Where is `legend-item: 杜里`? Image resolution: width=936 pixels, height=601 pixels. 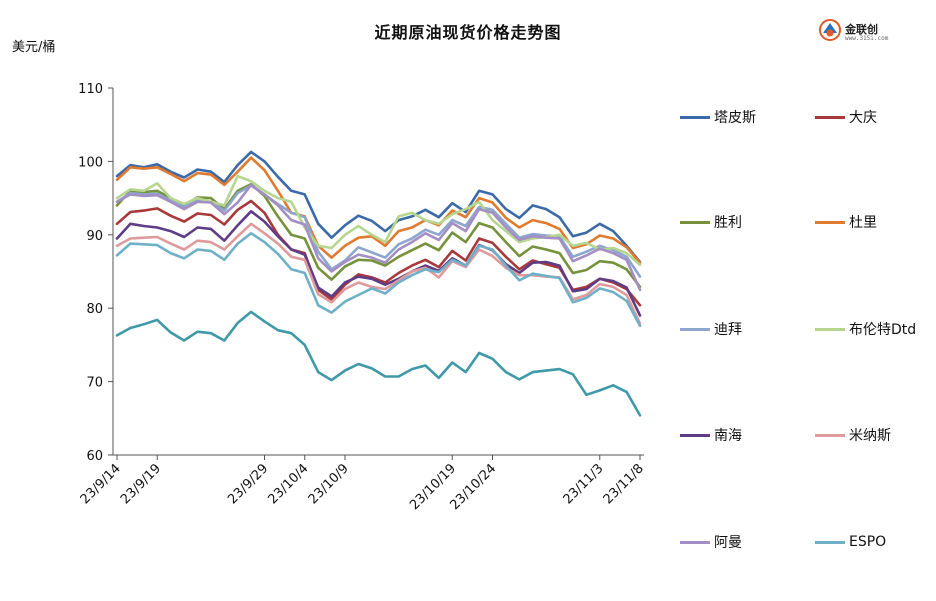
legend-item: 杜里 is located at coordinates (846, 222).